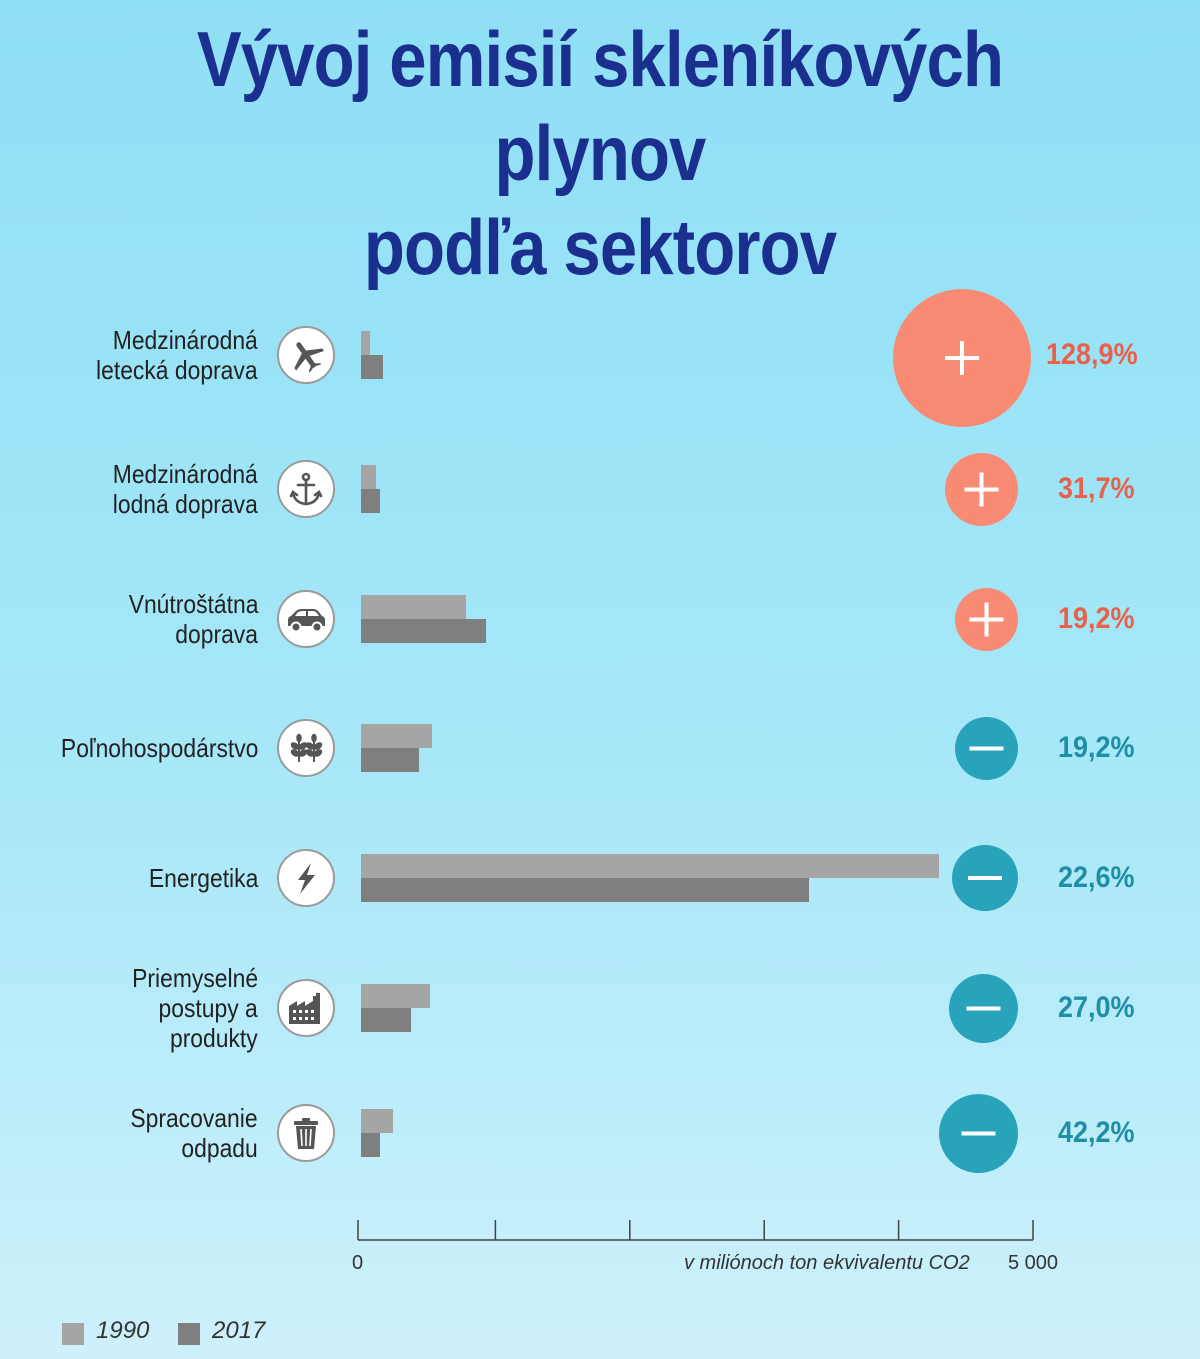  What do you see at coordinates (129, 1008) in the screenshot?
I see `category-label: Priemyselné postupy a produkty` at bounding box center [129, 1008].